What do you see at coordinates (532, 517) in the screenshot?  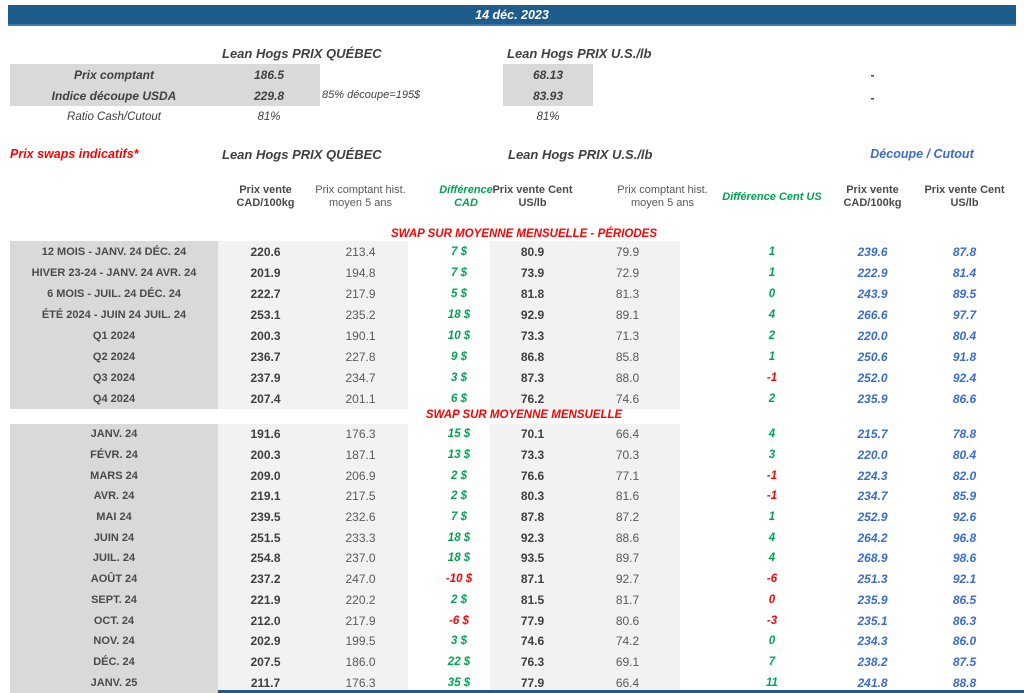 I see `us-prix-vente: 87.8` at bounding box center [532, 517].